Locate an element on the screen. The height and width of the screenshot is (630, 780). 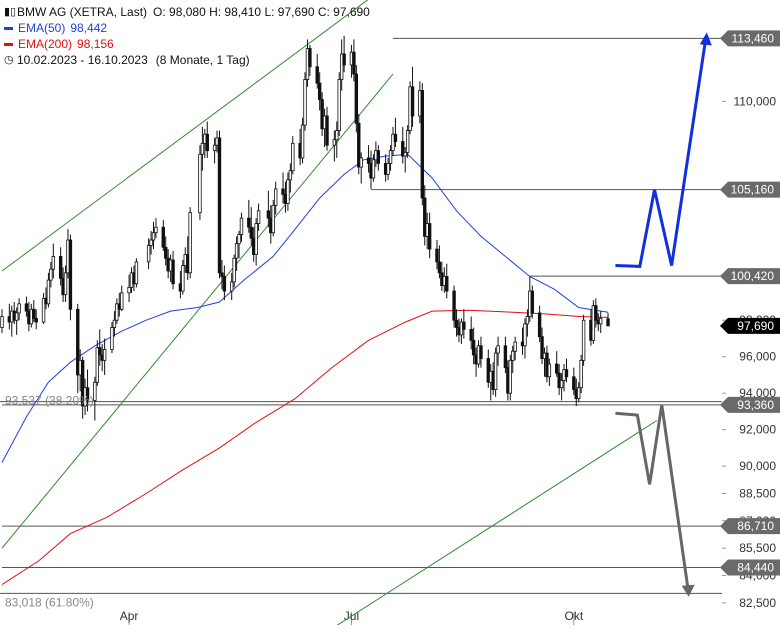
date-range: 10.02.2023 - 16.10.2023 is located at coordinates (82, 60).